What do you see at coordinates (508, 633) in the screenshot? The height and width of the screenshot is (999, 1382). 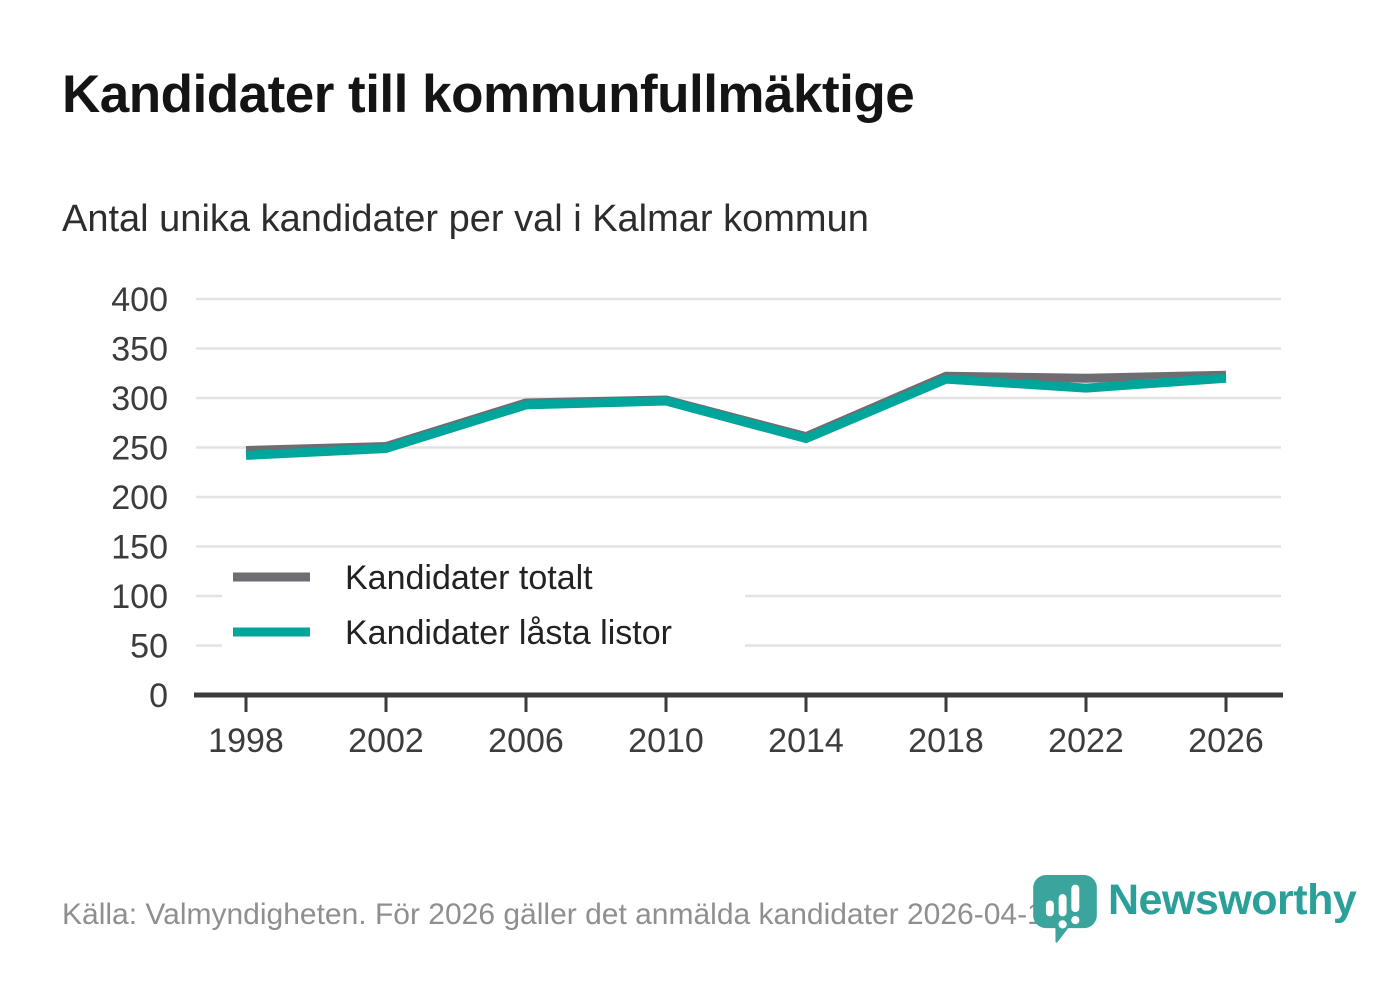 I see `legend-label: Kandidater låsta listor` at bounding box center [508, 633].